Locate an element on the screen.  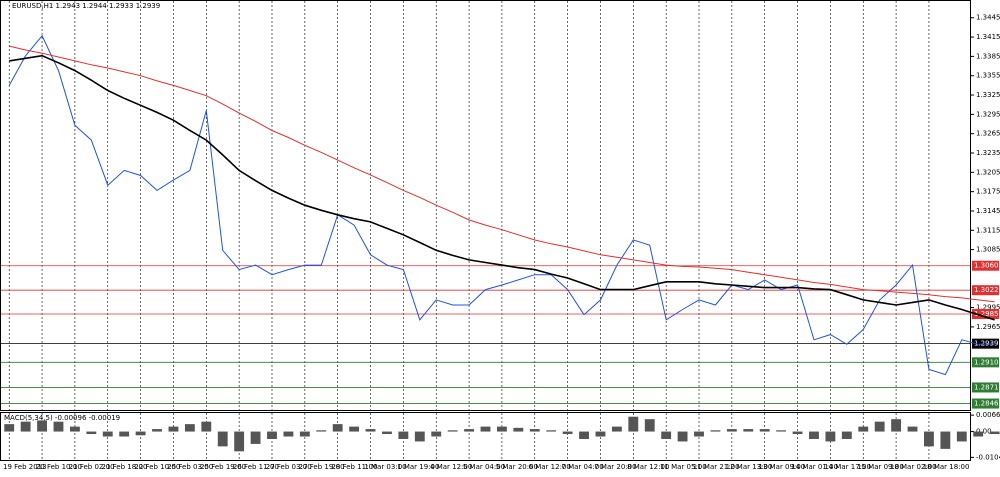
y-tick-label: 1.3115 is located at coordinates (988, 230).